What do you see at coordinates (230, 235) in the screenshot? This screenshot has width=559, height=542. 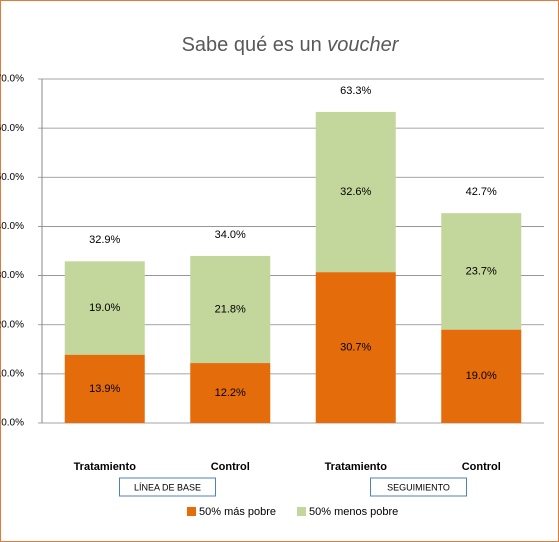 I see `total-label: 34.0%` at bounding box center [230, 235].